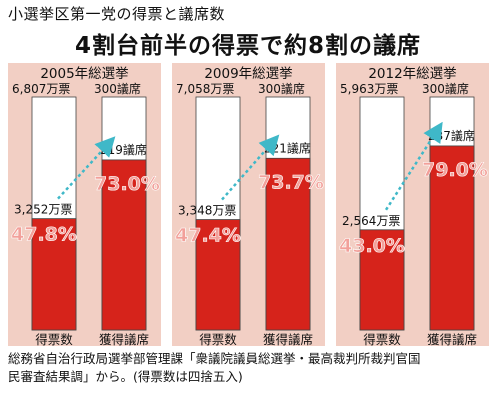 The height and width of the screenshot is (406, 496). Describe the element at coordinates (291, 182) in the screenshot. I see `panel-2-seat-share-label: 73.7%` at that location.